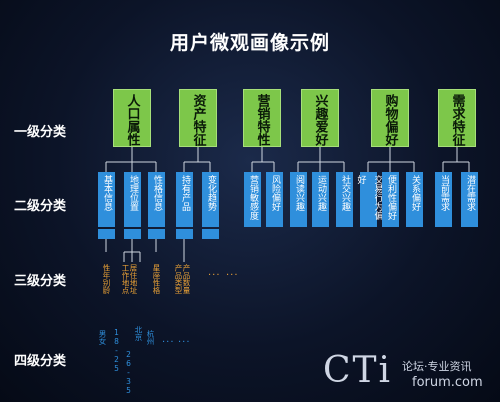 The image size is (500, 402). Describe the element at coordinates (132, 199) in the screenshot. I see `l2-node: 地理位置` at that location.